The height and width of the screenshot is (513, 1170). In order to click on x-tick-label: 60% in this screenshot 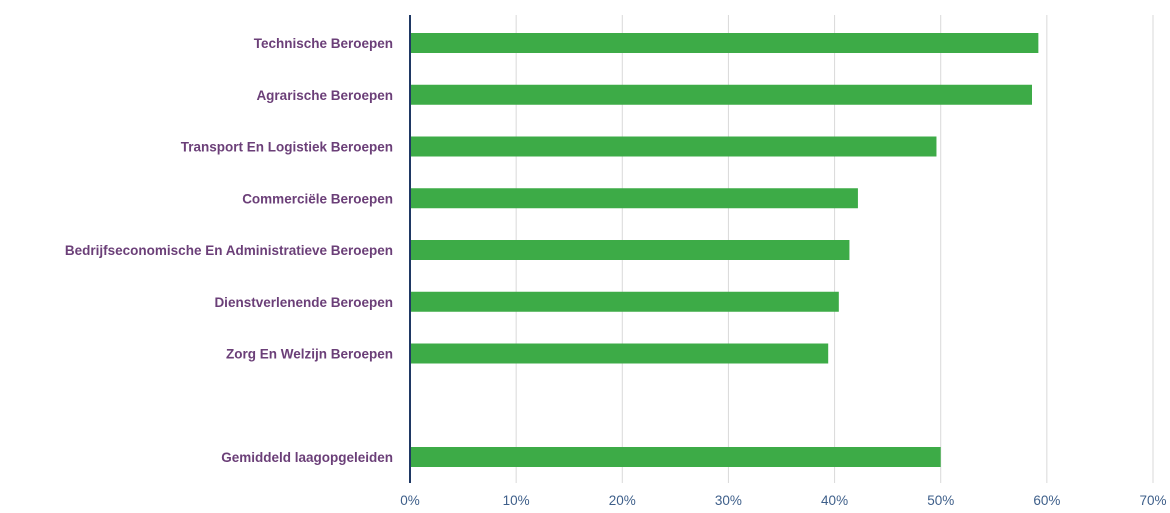, I will do `click(1046, 500)`.